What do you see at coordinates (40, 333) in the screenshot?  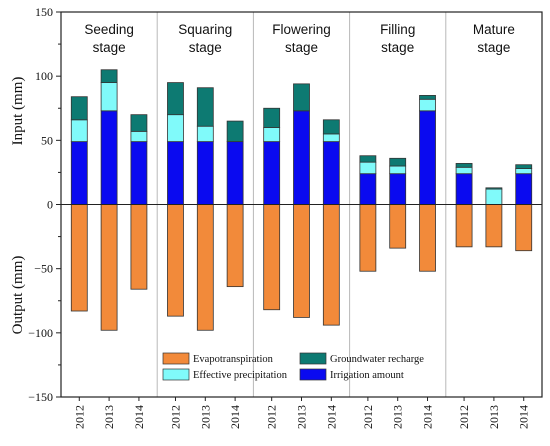 I see `y-tick-label: −100` at bounding box center [40, 333].